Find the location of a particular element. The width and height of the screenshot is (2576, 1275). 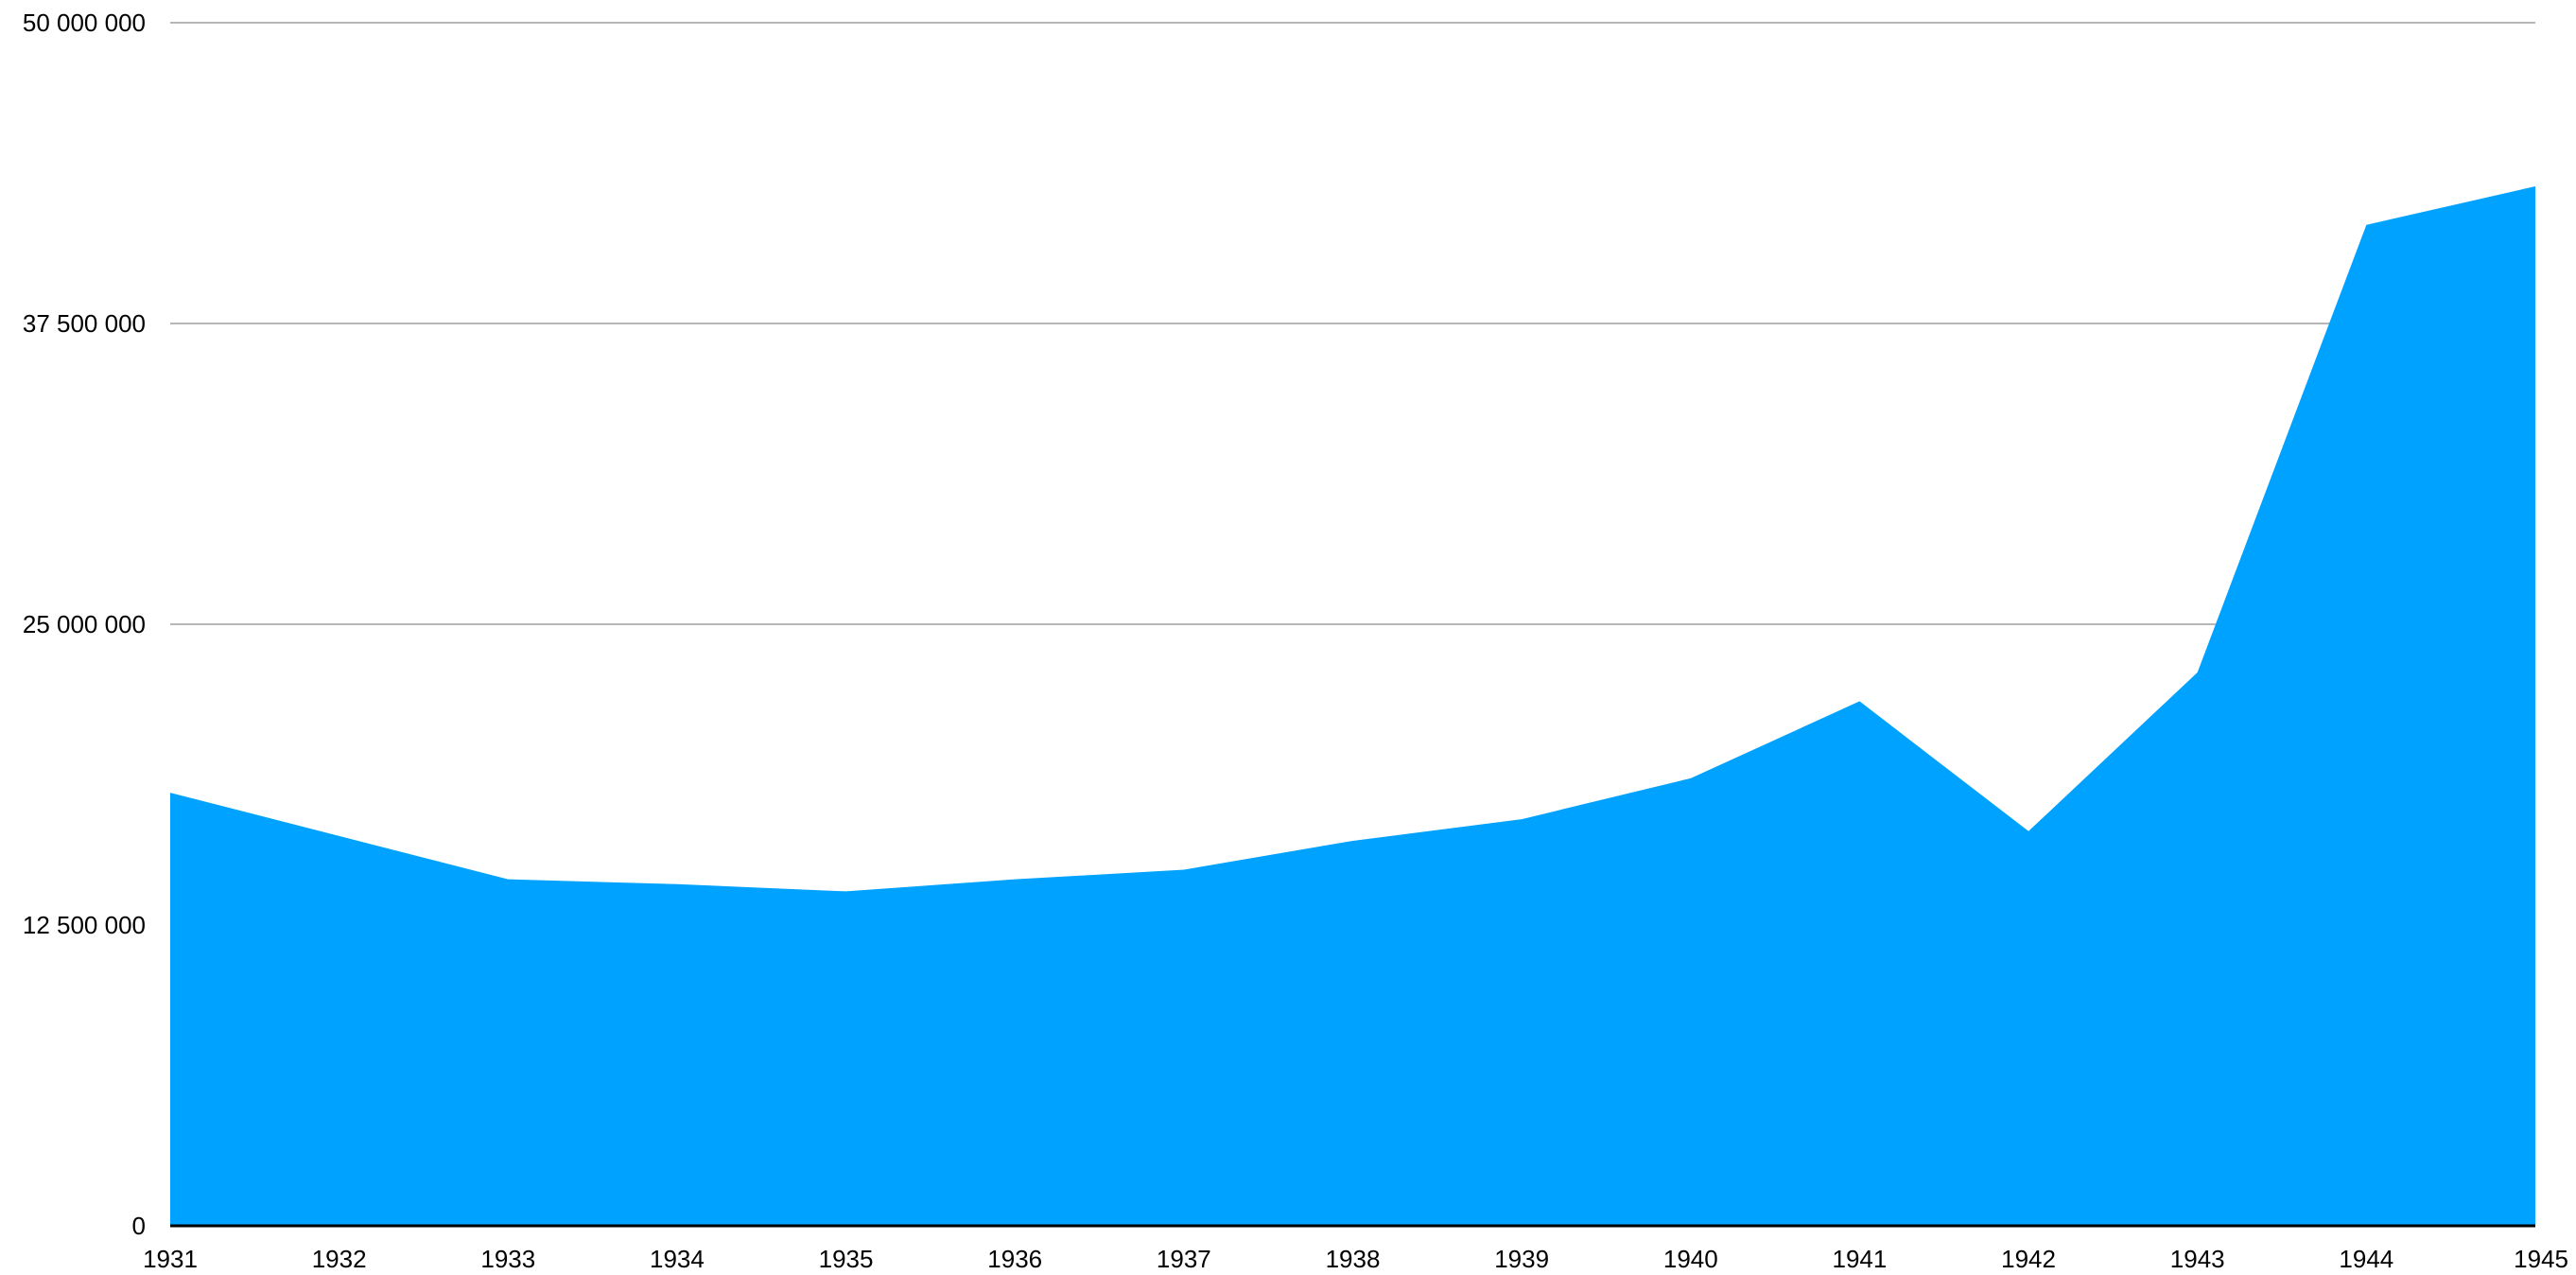

x-tick-label: 1944 is located at coordinates (2366, 1259).